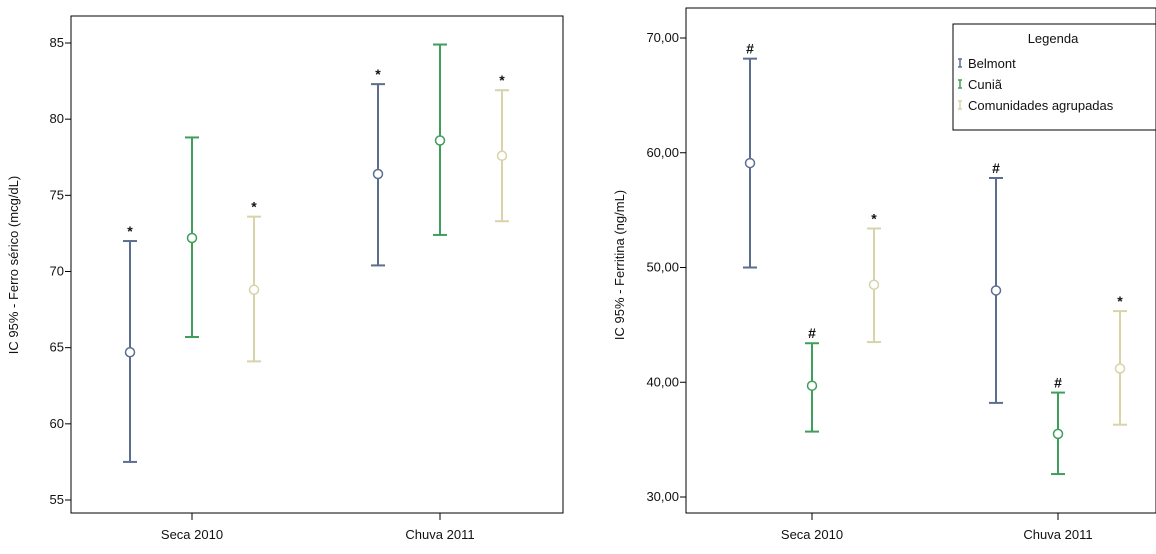 This screenshot has width=1156, height=554. What do you see at coordinates (57, 194) in the screenshot?
I see `y-tick-label: 75` at bounding box center [57, 194].